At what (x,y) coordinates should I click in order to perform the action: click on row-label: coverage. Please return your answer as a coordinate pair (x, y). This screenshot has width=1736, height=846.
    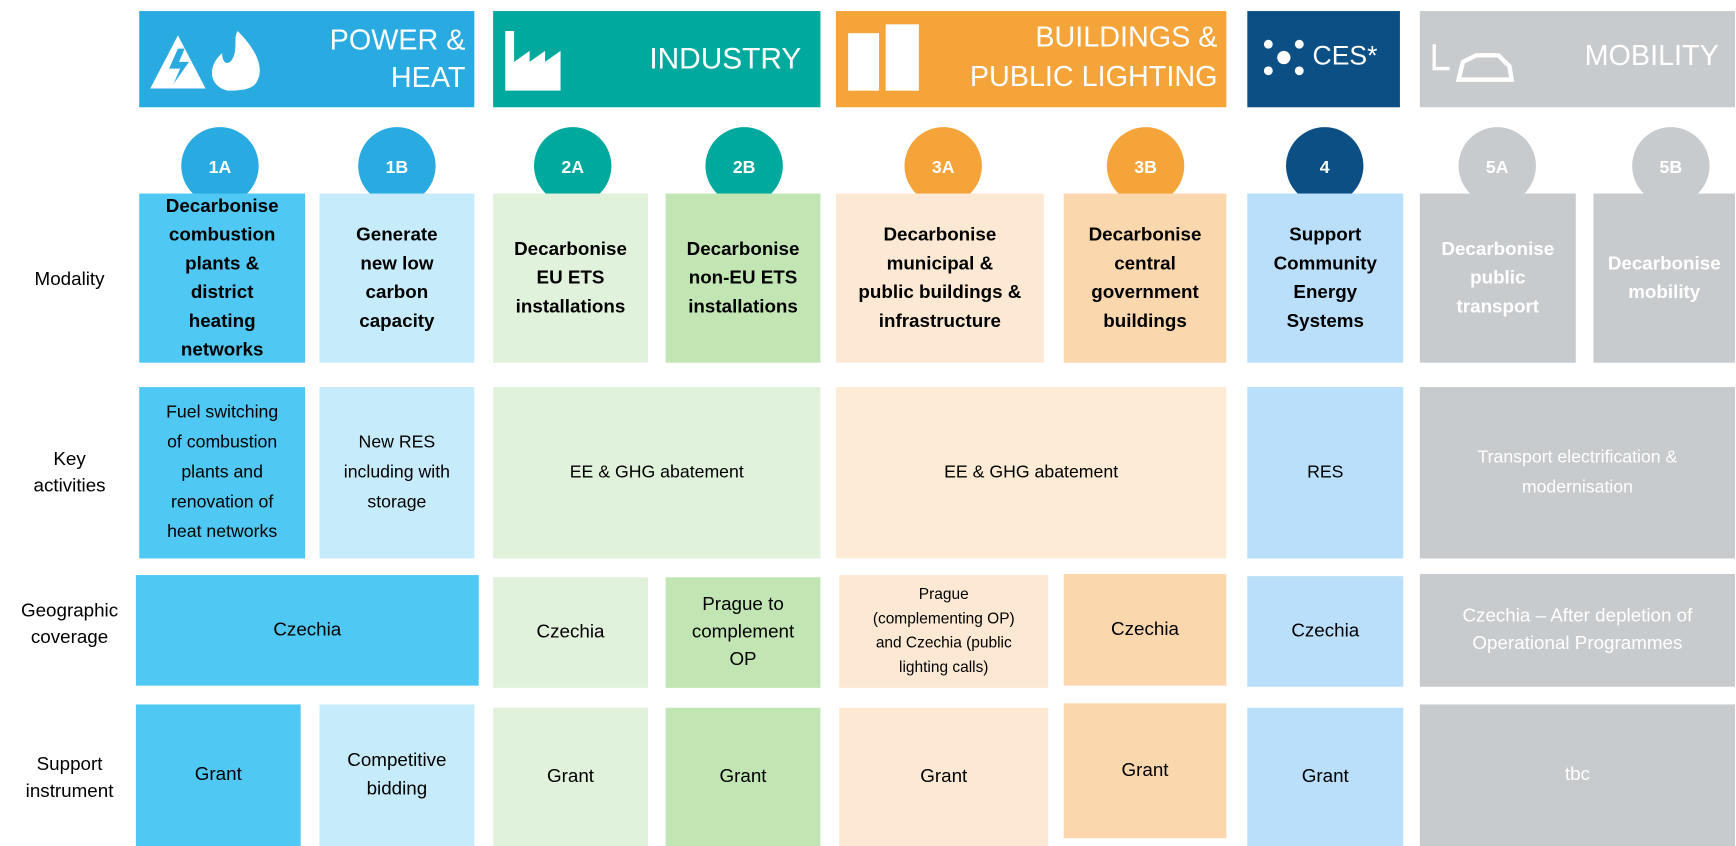
    Looking at the image, I should click on (69, 636).